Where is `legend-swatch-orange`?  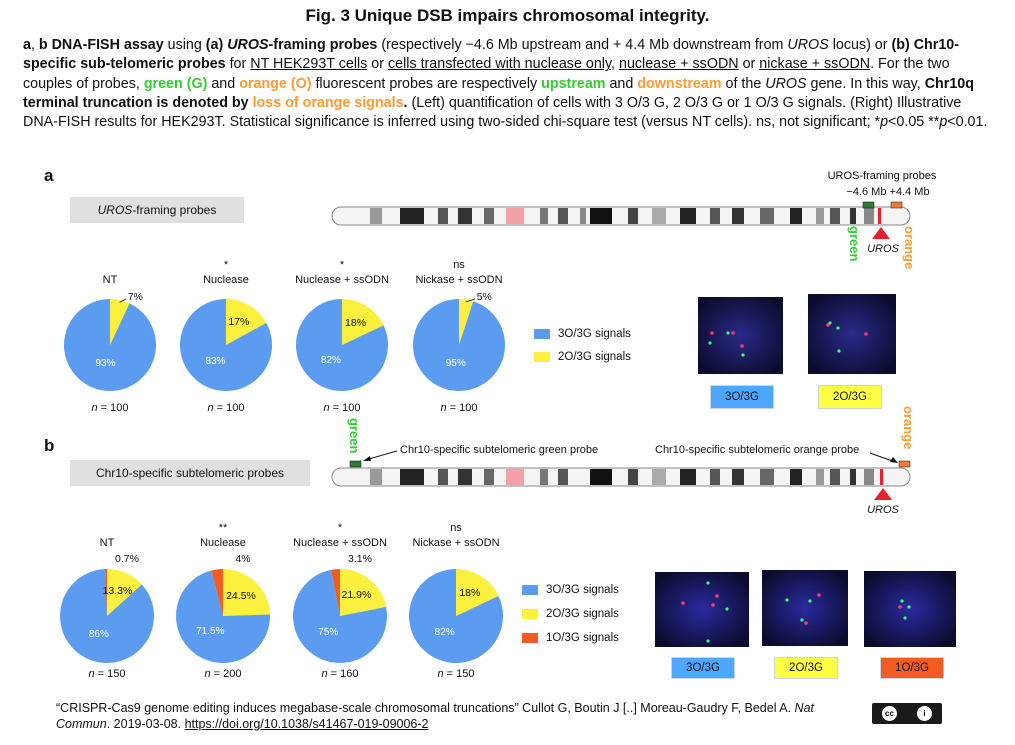 legend-swatch-orange is located at coordinates (530, 638).